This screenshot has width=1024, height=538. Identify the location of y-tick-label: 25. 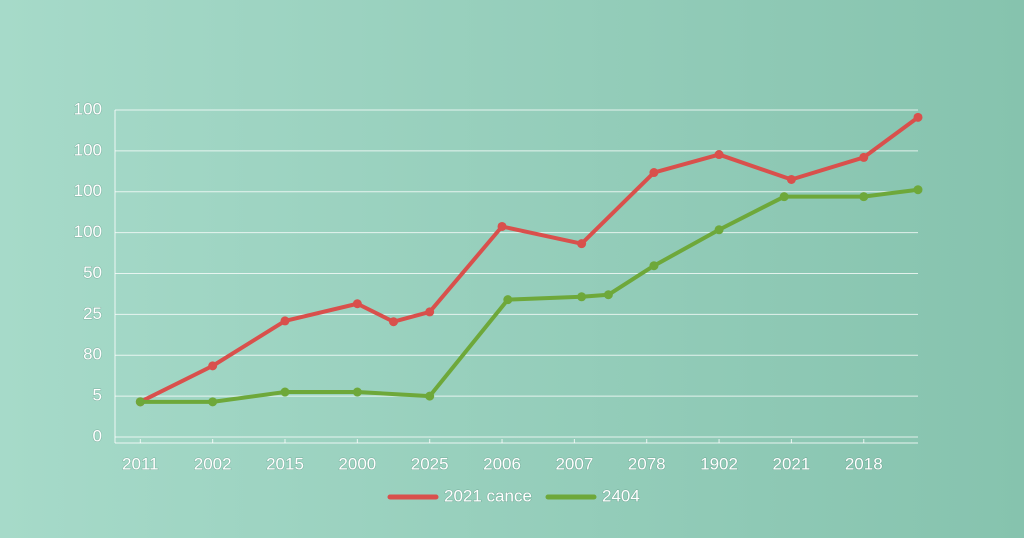
(92, 313).